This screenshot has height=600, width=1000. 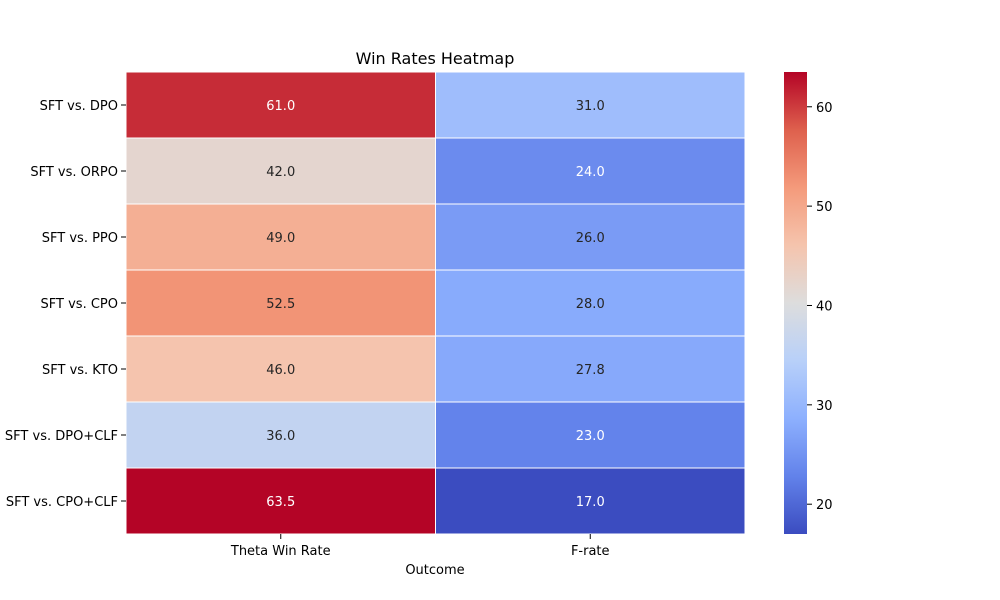 I want to click on cell-value-label: 17.0, so click(x=590, y=502).